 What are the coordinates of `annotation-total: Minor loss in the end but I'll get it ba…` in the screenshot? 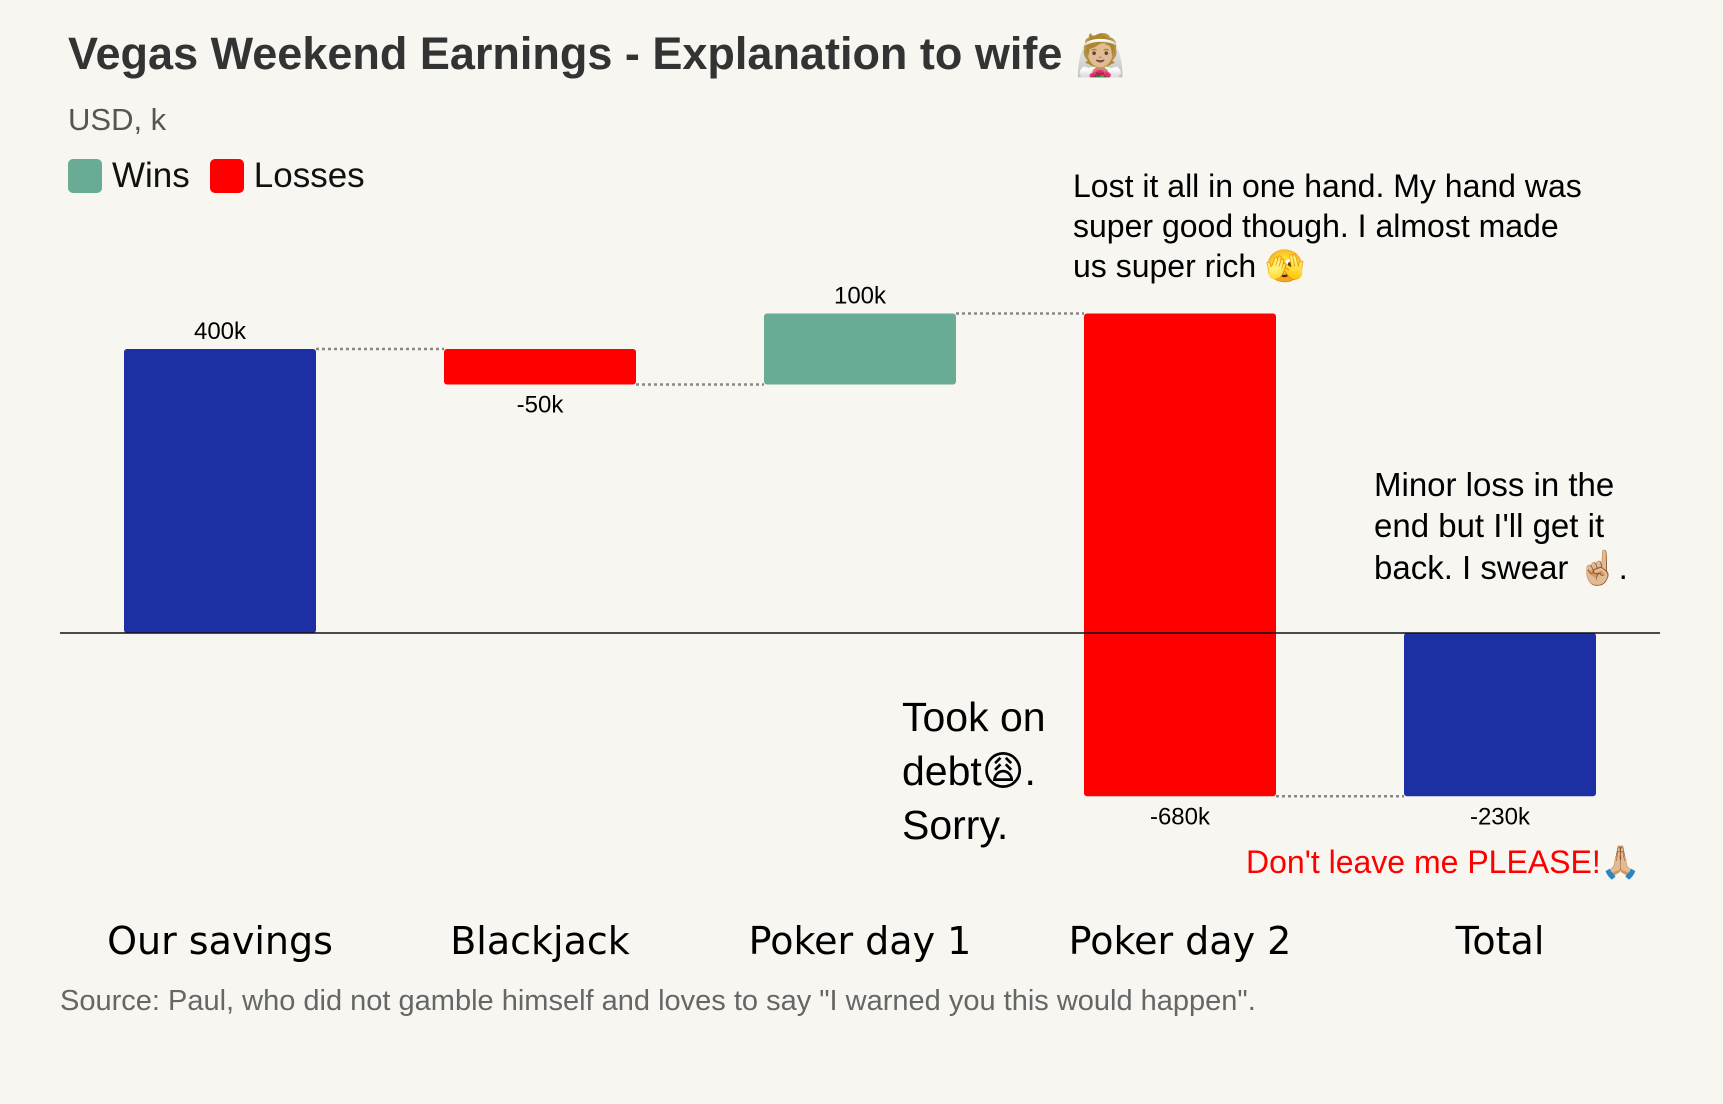 It's located at (1501, 526).